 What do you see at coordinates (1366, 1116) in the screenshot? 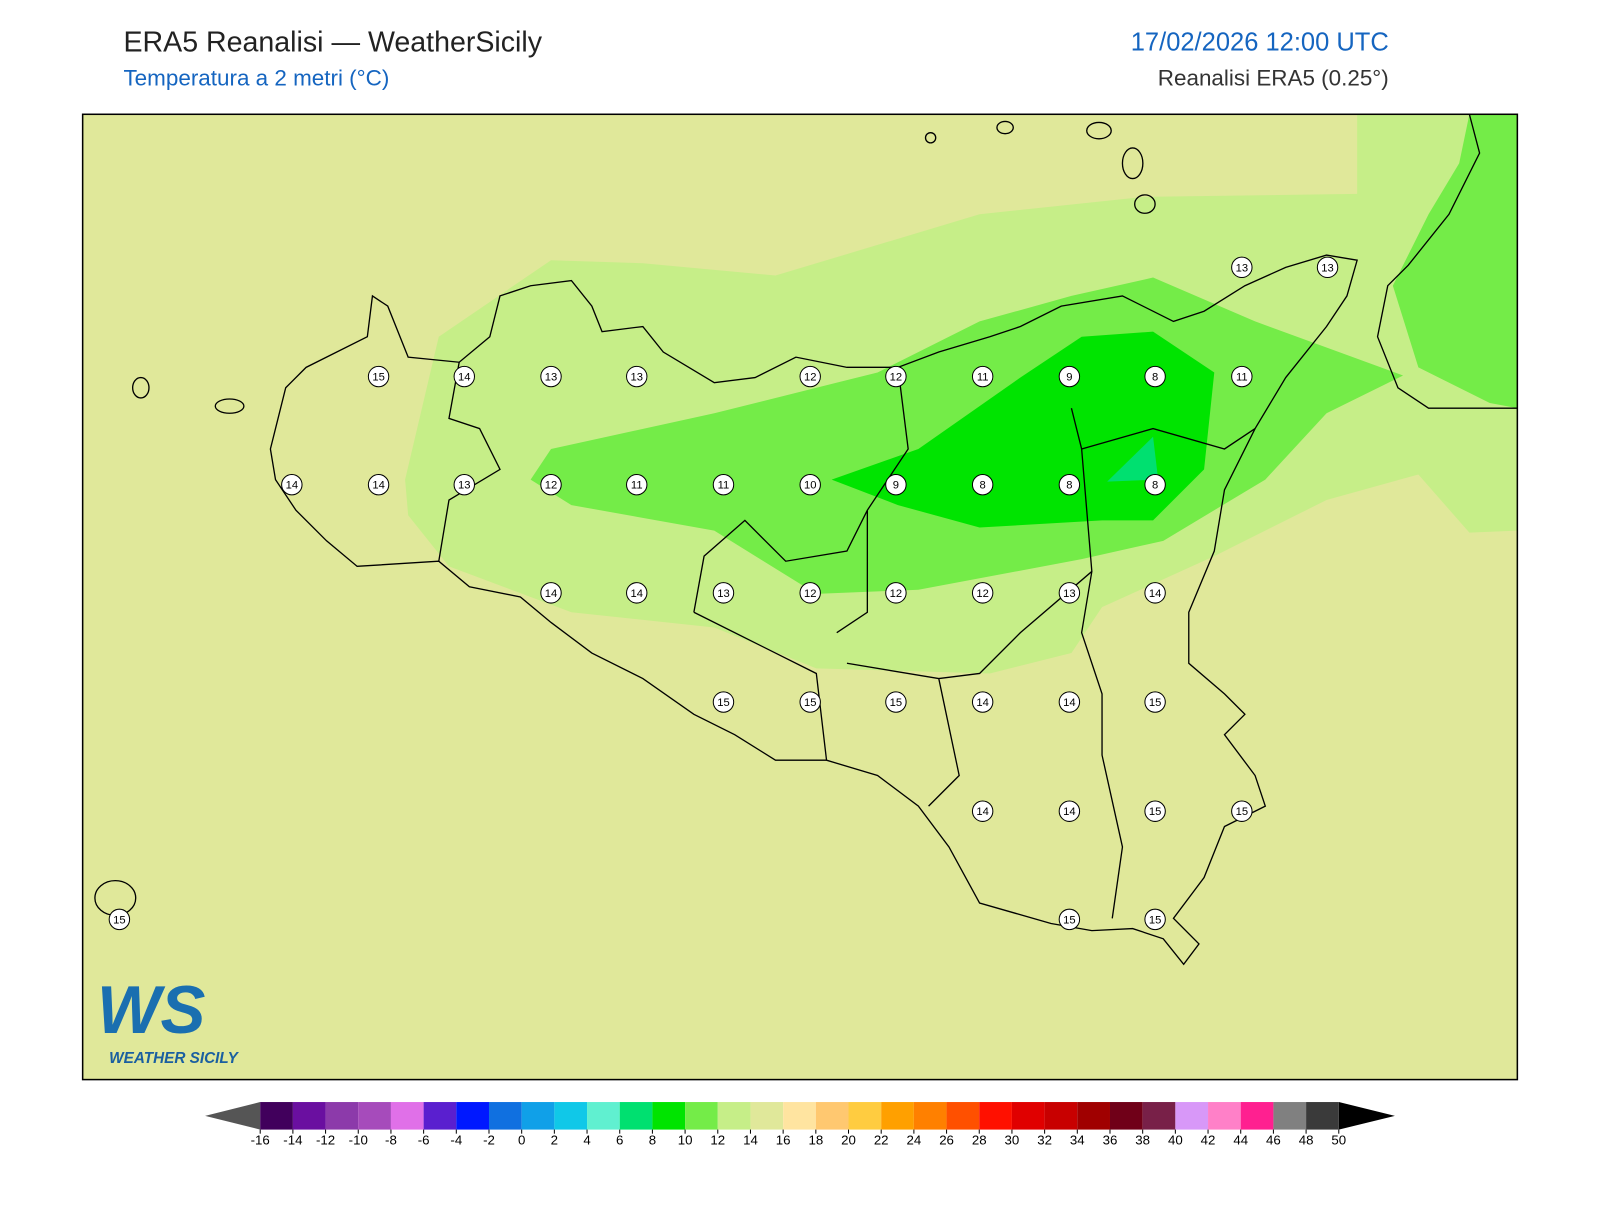
I see `colorbar-over` at bounding box center [1366, 1116].